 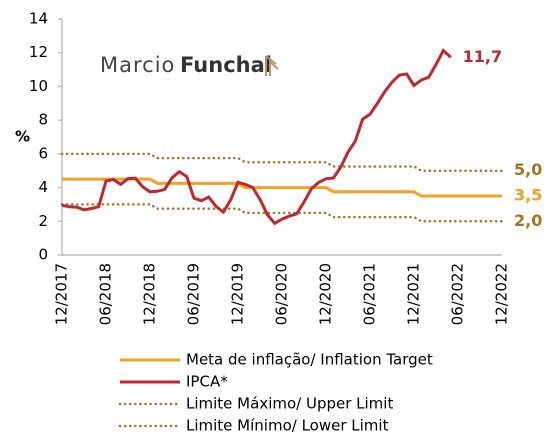 What do you see at coordinates (272, 65) in the screenshot?
I see `logo-icon` at bounding box center [272, 65].